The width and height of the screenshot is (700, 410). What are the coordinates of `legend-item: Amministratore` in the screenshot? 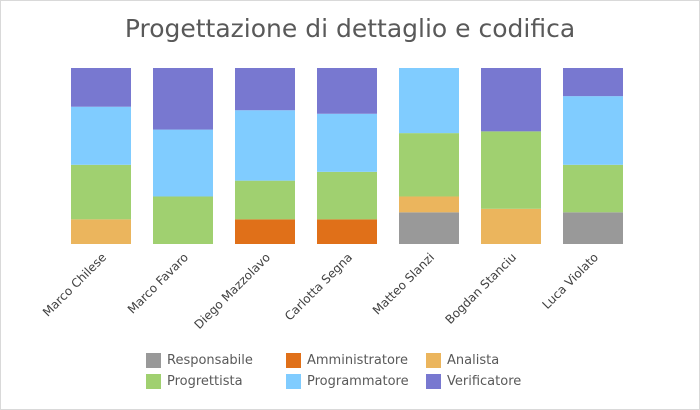 It's located at (356, 360).